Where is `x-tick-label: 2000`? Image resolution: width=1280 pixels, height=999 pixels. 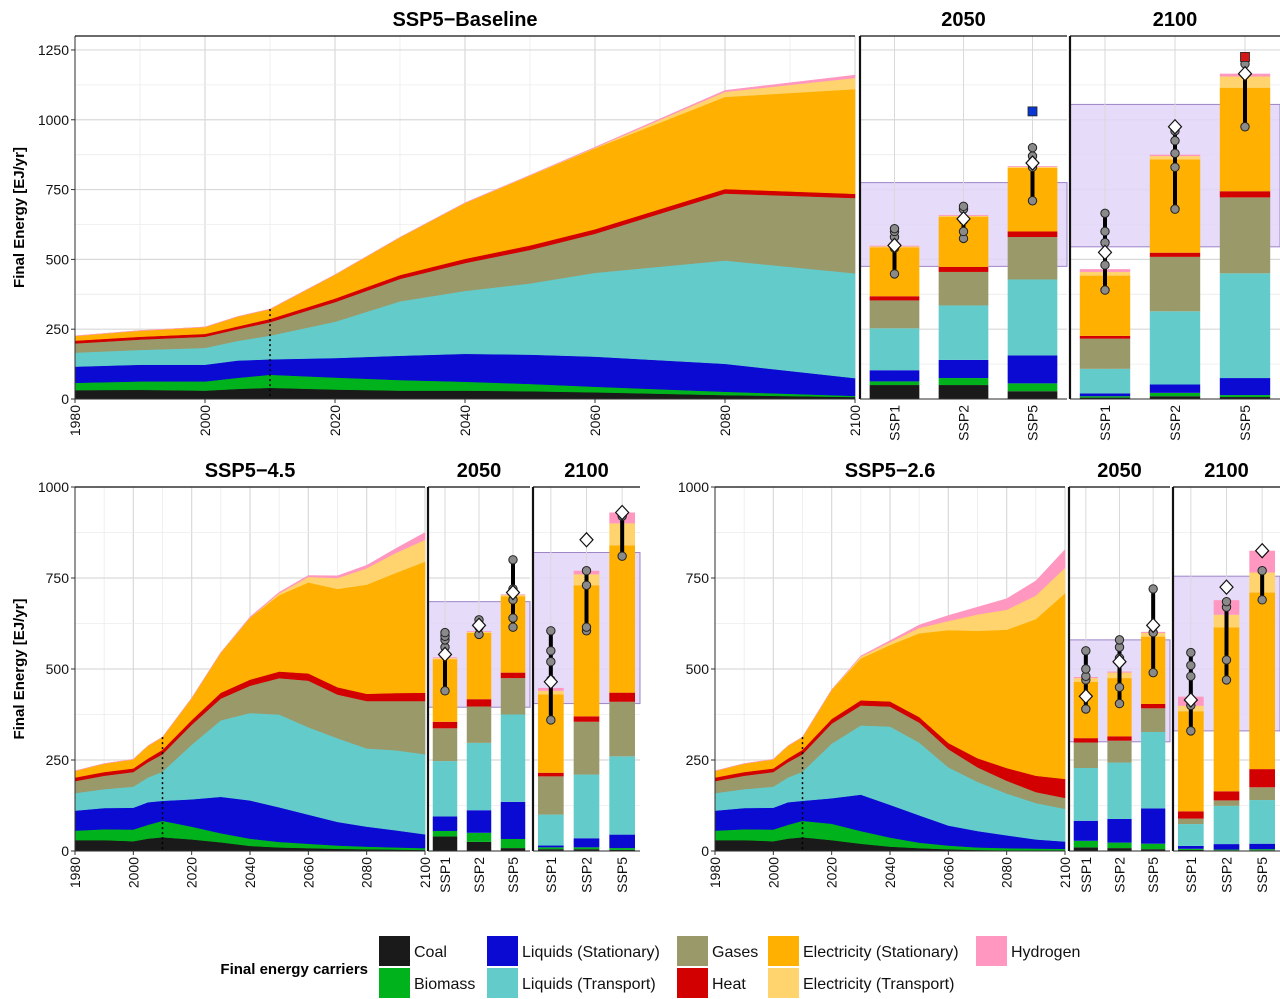 x-tick-label: 2000 is located at coordinates (133, 872).